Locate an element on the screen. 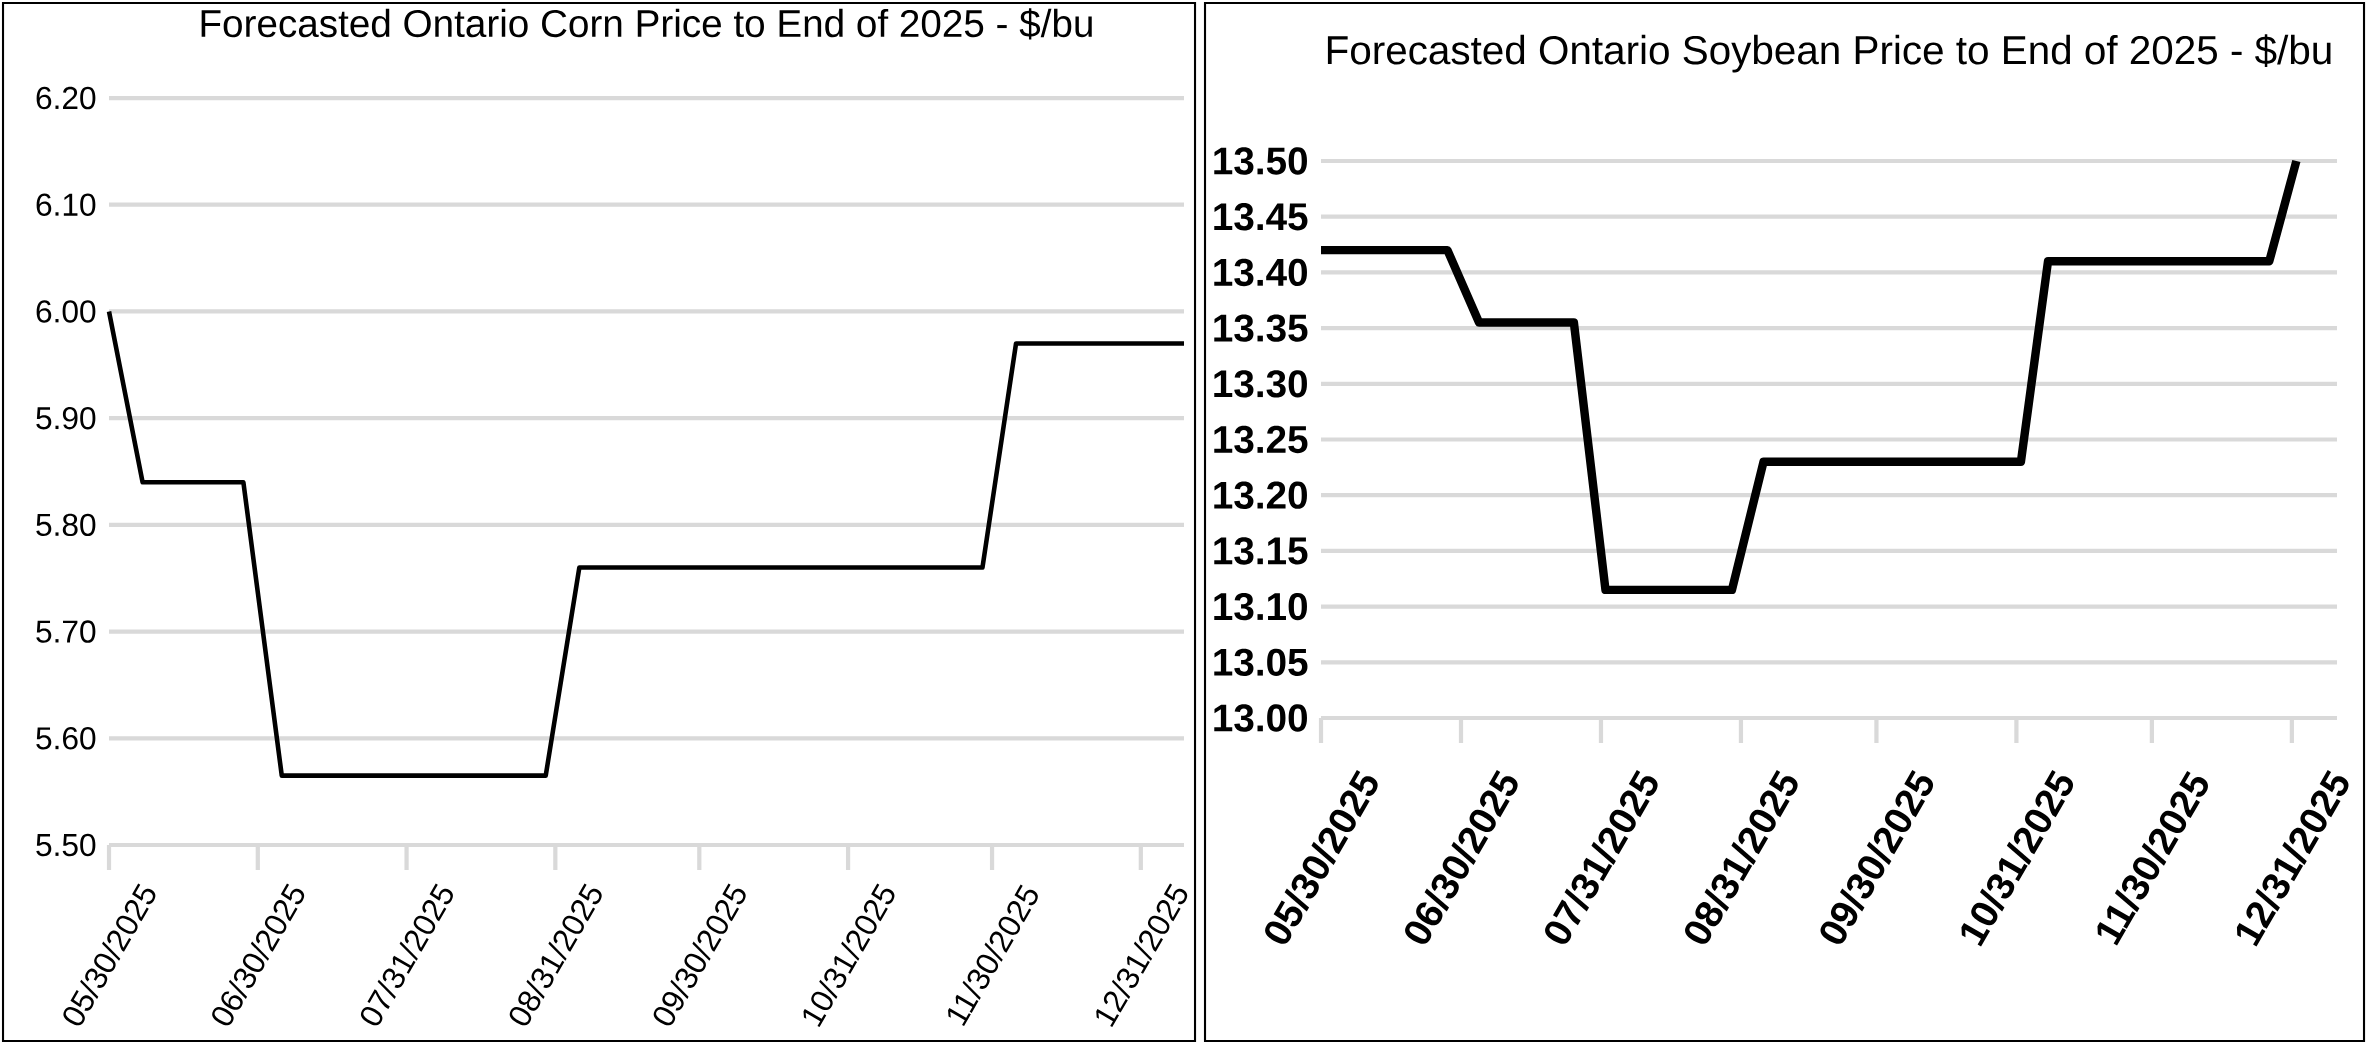  y-tick-label: 6.10 is located at coordinates (66, 204).